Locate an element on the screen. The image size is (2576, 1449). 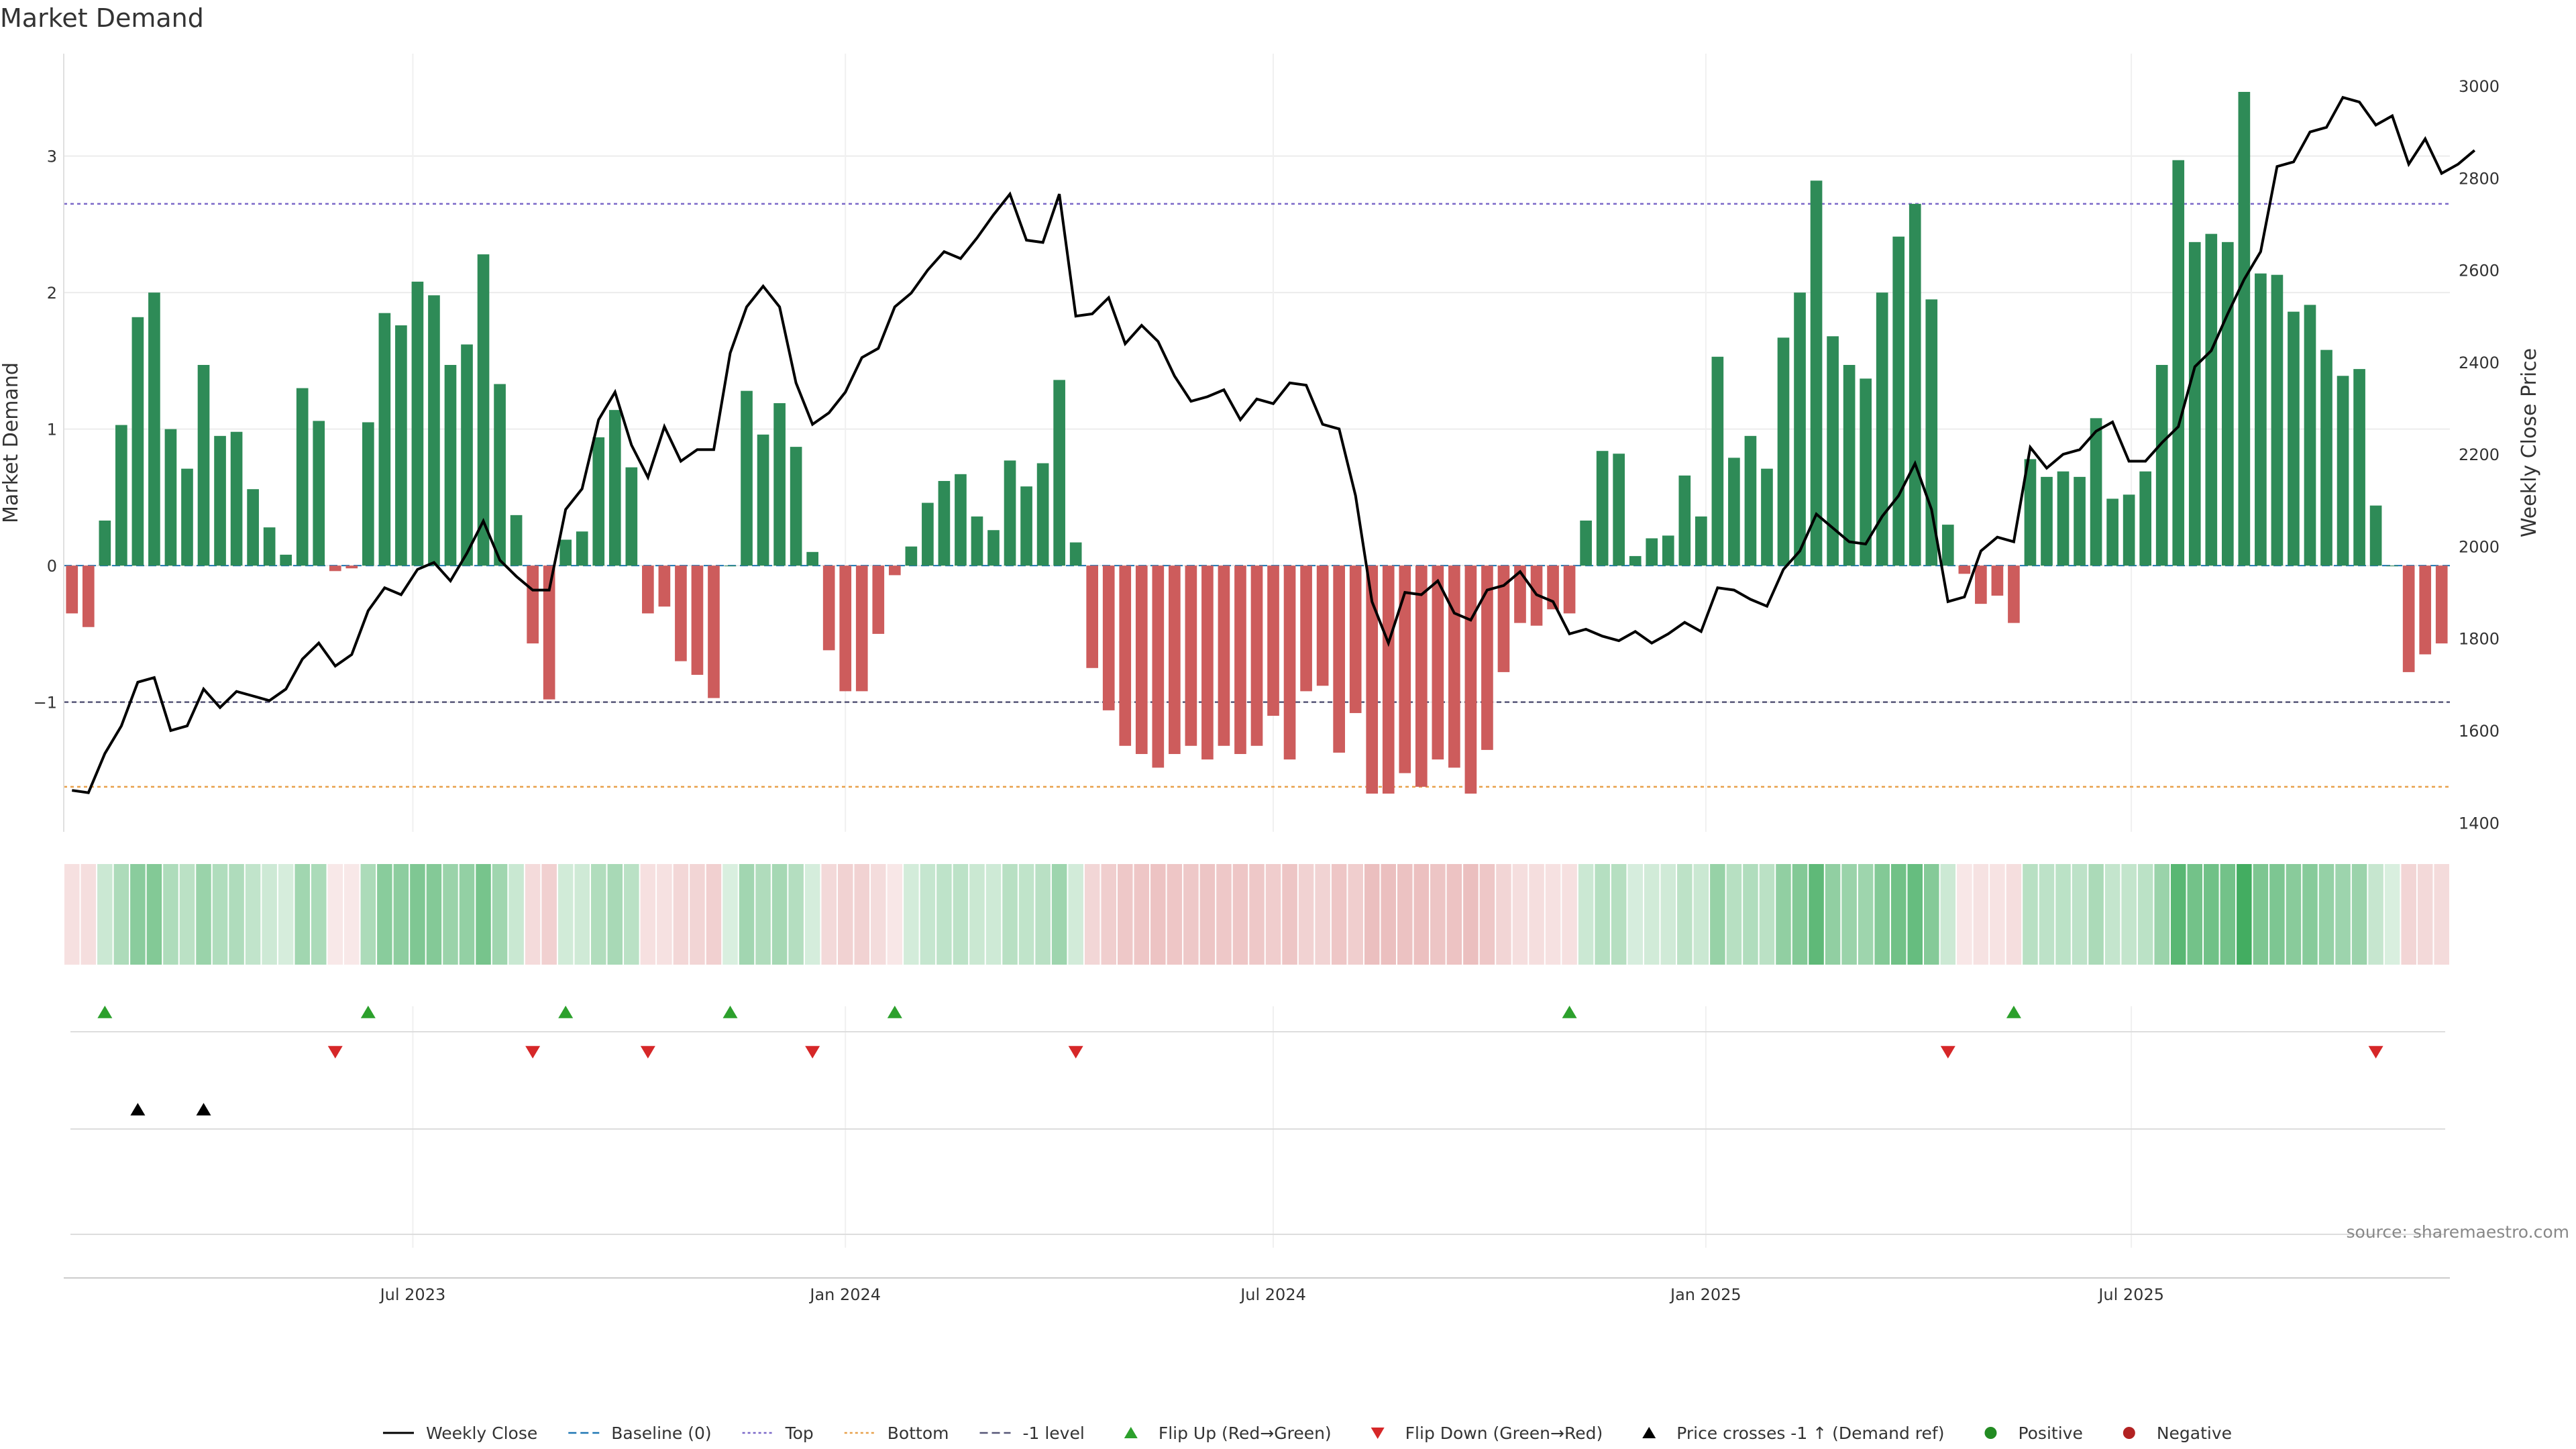
y-right-tick-label: 3000 is located at coordinates (2479, 86).